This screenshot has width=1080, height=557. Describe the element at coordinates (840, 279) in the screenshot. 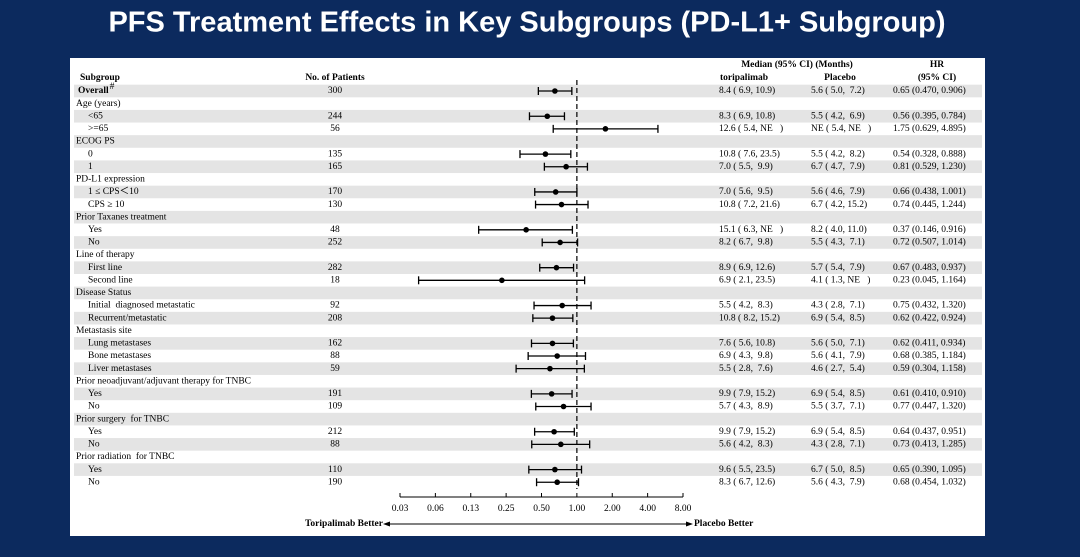

I see `median-placebo: 4.1 ( 1.3, NE )` at that location.